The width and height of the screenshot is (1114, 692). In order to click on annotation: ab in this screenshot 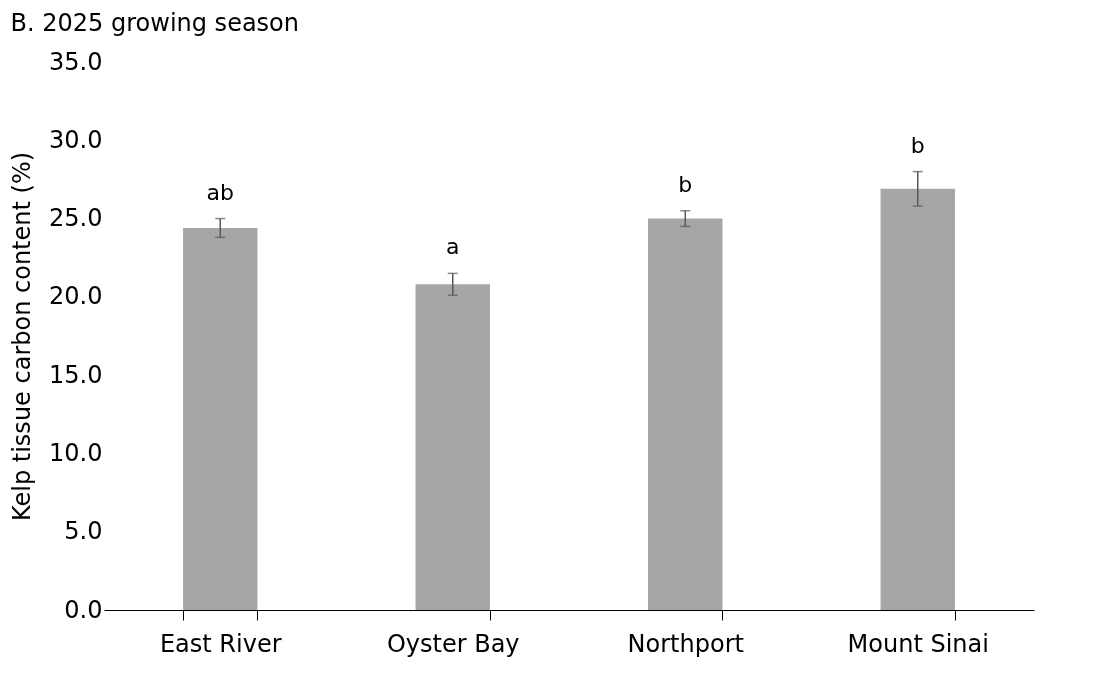, I will do `click(220, 192)`.